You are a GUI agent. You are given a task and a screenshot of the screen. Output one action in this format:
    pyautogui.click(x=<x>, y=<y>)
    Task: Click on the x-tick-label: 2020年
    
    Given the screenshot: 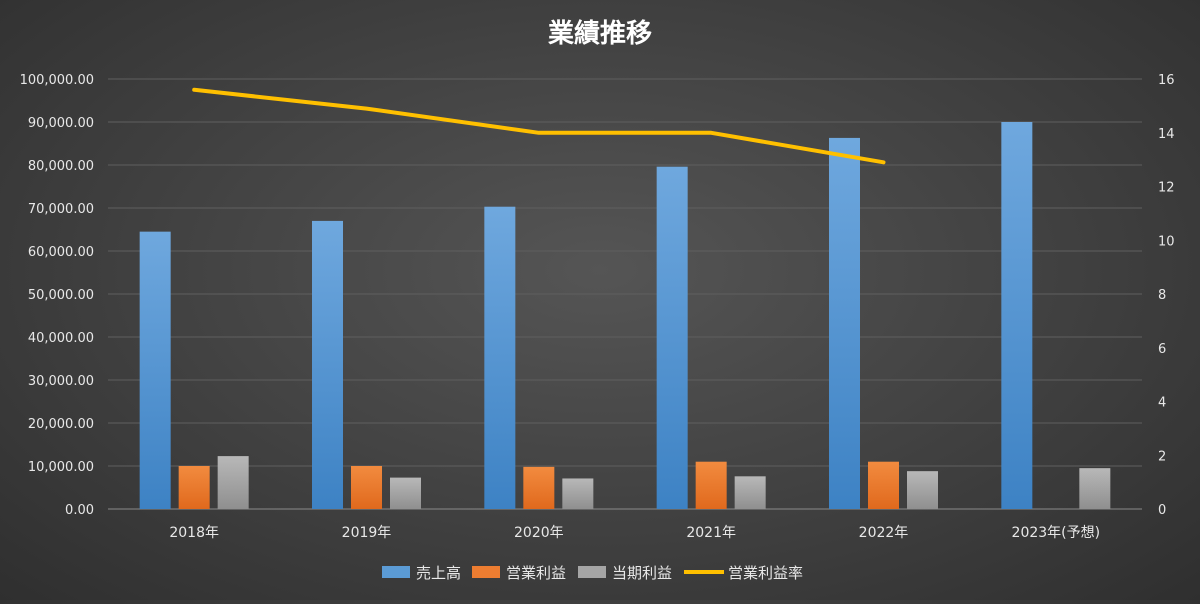 What is the action you would take?
    pyautogui.click(x=539, y=533)
    